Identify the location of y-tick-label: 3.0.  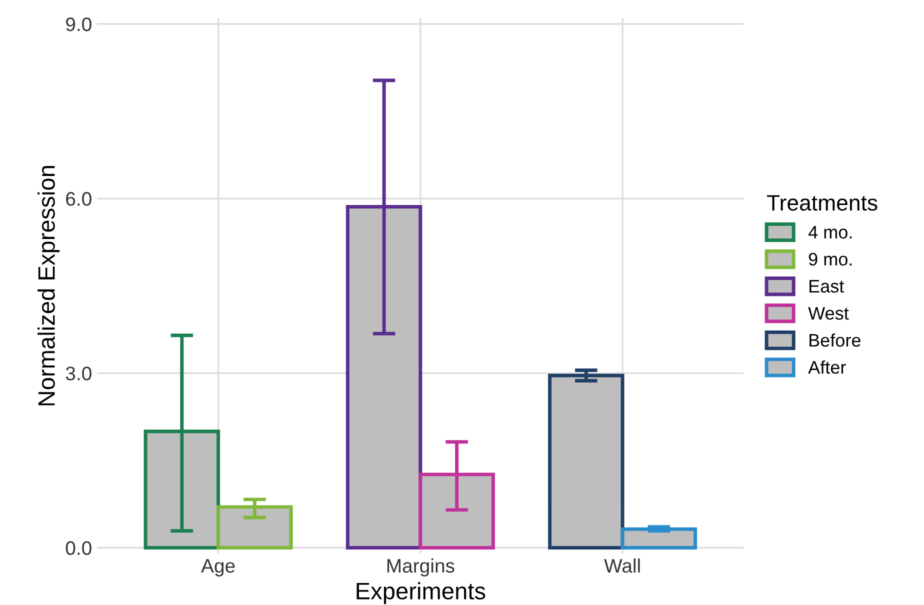
(79, 373).